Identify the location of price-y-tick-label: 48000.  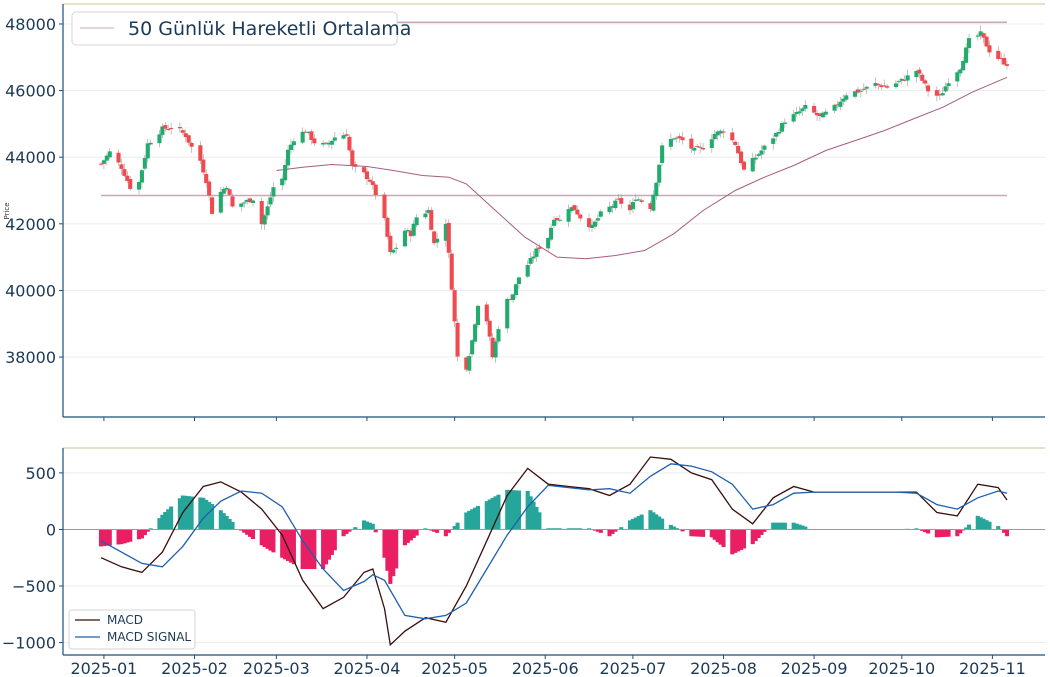
(30, 24).